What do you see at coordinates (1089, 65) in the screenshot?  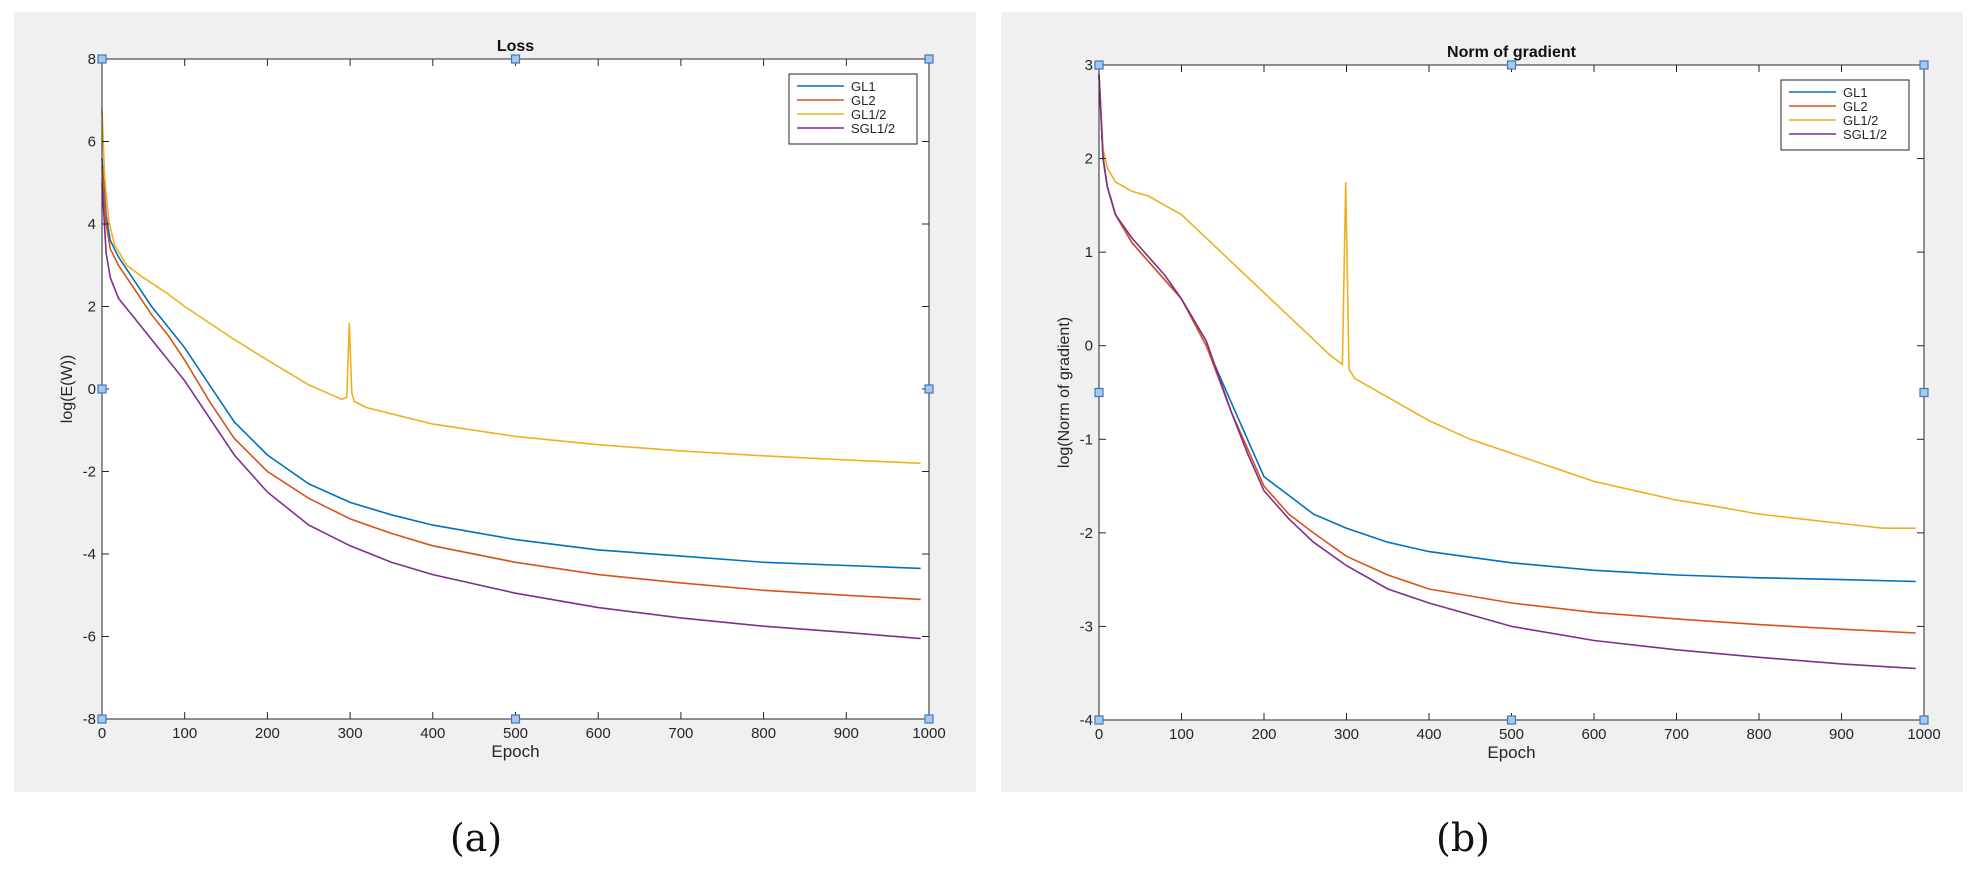 I see `chart1-y-tick-label: 3` at bounding box center [1089, 65].